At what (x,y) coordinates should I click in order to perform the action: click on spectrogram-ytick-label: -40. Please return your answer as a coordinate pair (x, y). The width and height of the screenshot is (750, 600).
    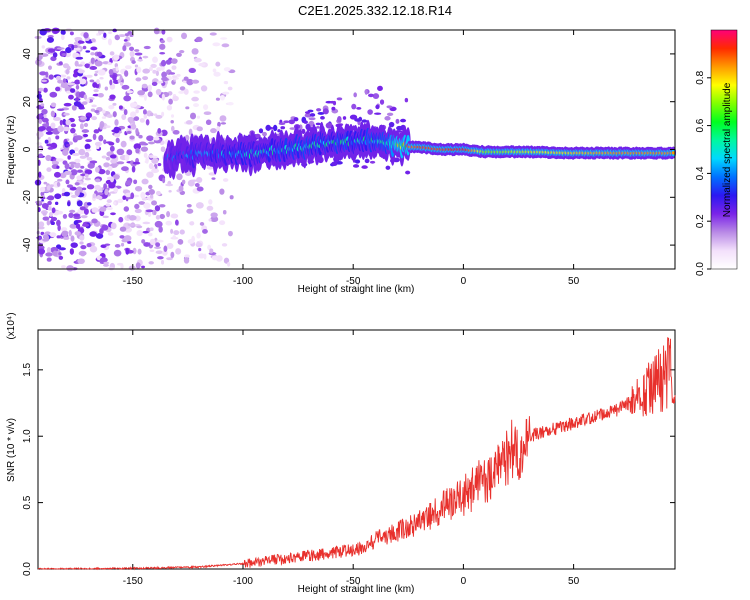
    Looking at the image, I should click on (27, 244).